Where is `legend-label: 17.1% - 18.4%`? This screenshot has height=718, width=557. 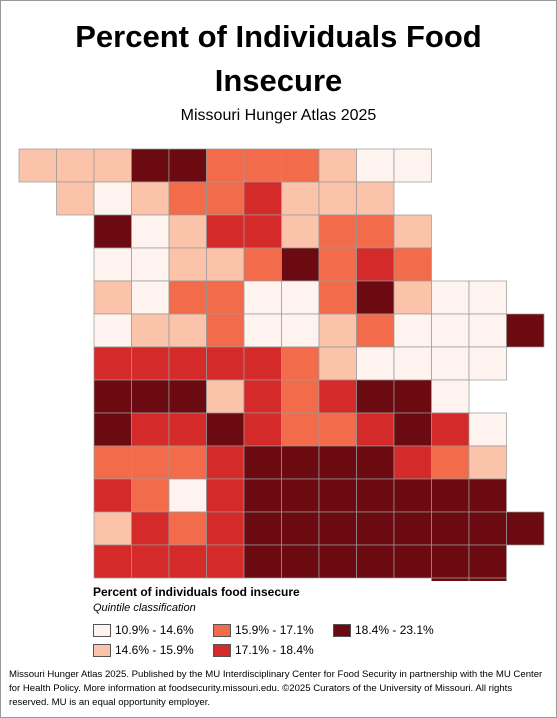
legend-label: 17.1% - 18.4% is located at coordinates (274, 650).